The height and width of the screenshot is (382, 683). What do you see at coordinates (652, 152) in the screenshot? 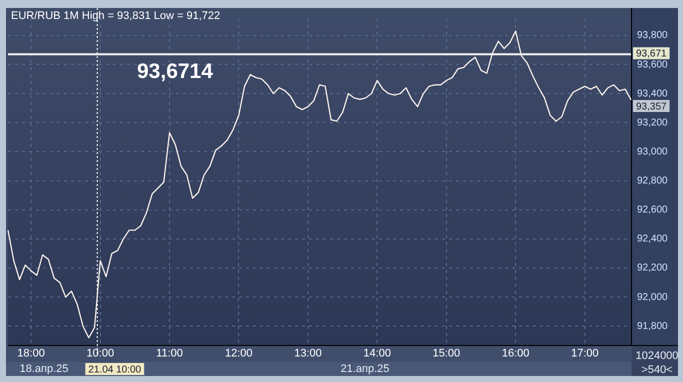
I see `y-tick-label: 93,000` at bounding box center [652, 152].